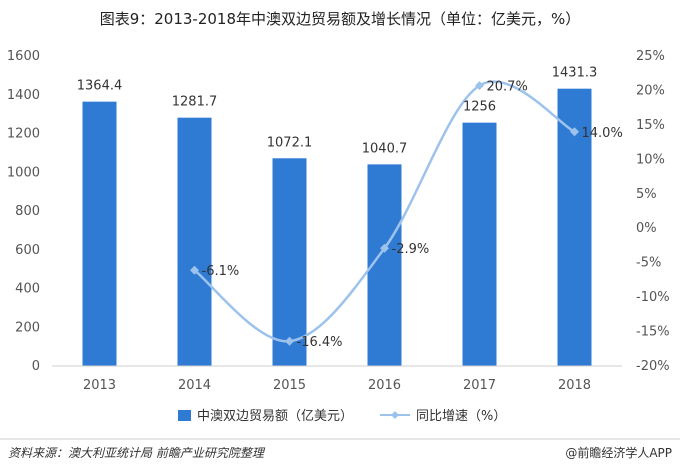 This screenshot has width=680, height=469. I want to click on legend-line-marker, so click(395, 415).